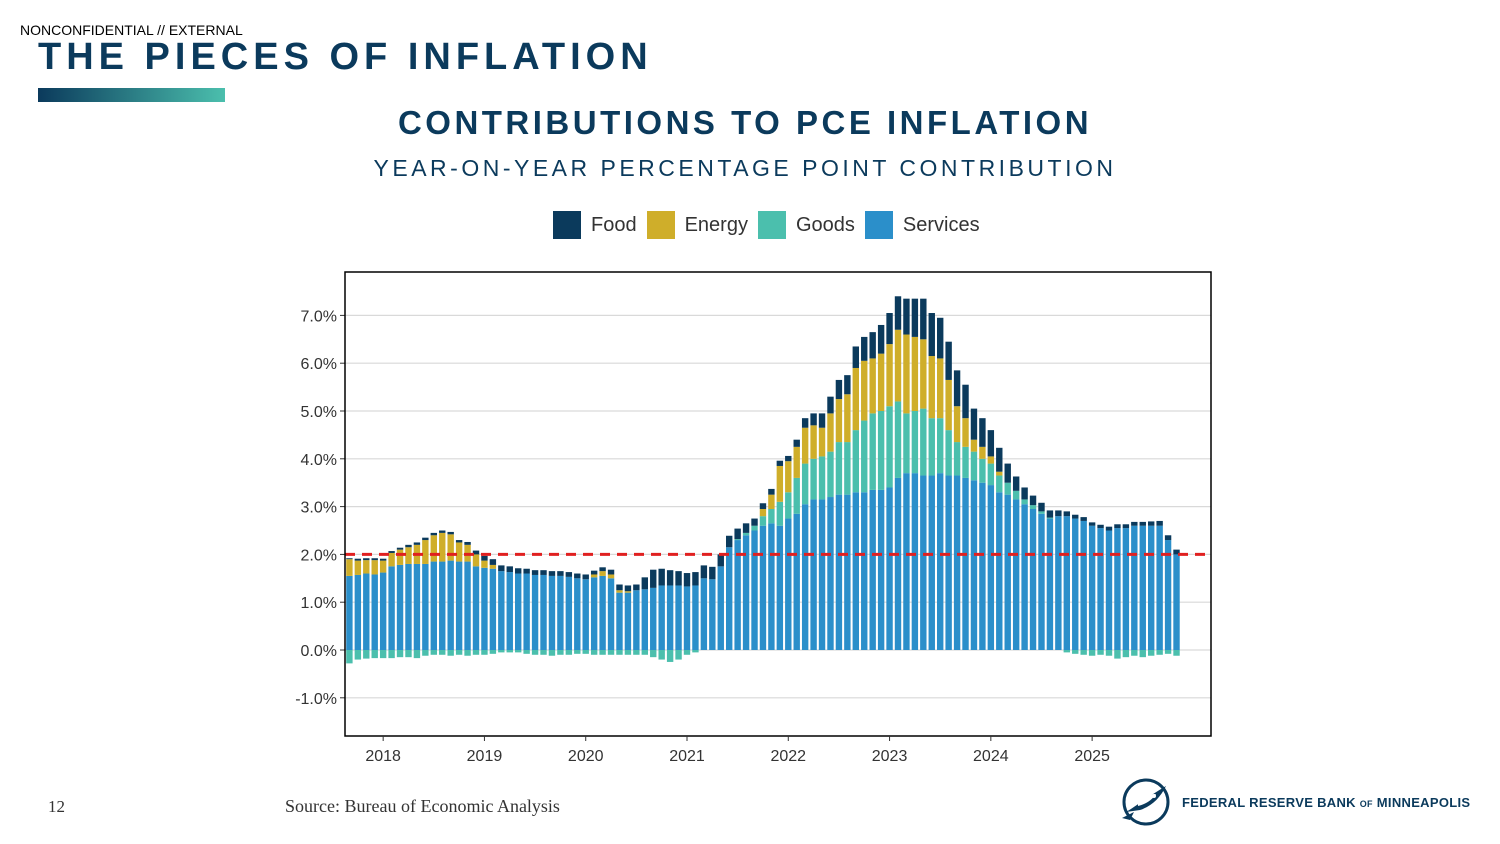 The width and height of the screenshot is (1500, 844). What do you see at coordinates (422, 806) in the screenshot?
I see `source-note: Source: Bureau of Economic Analysis` at bounding box center [422, 806].